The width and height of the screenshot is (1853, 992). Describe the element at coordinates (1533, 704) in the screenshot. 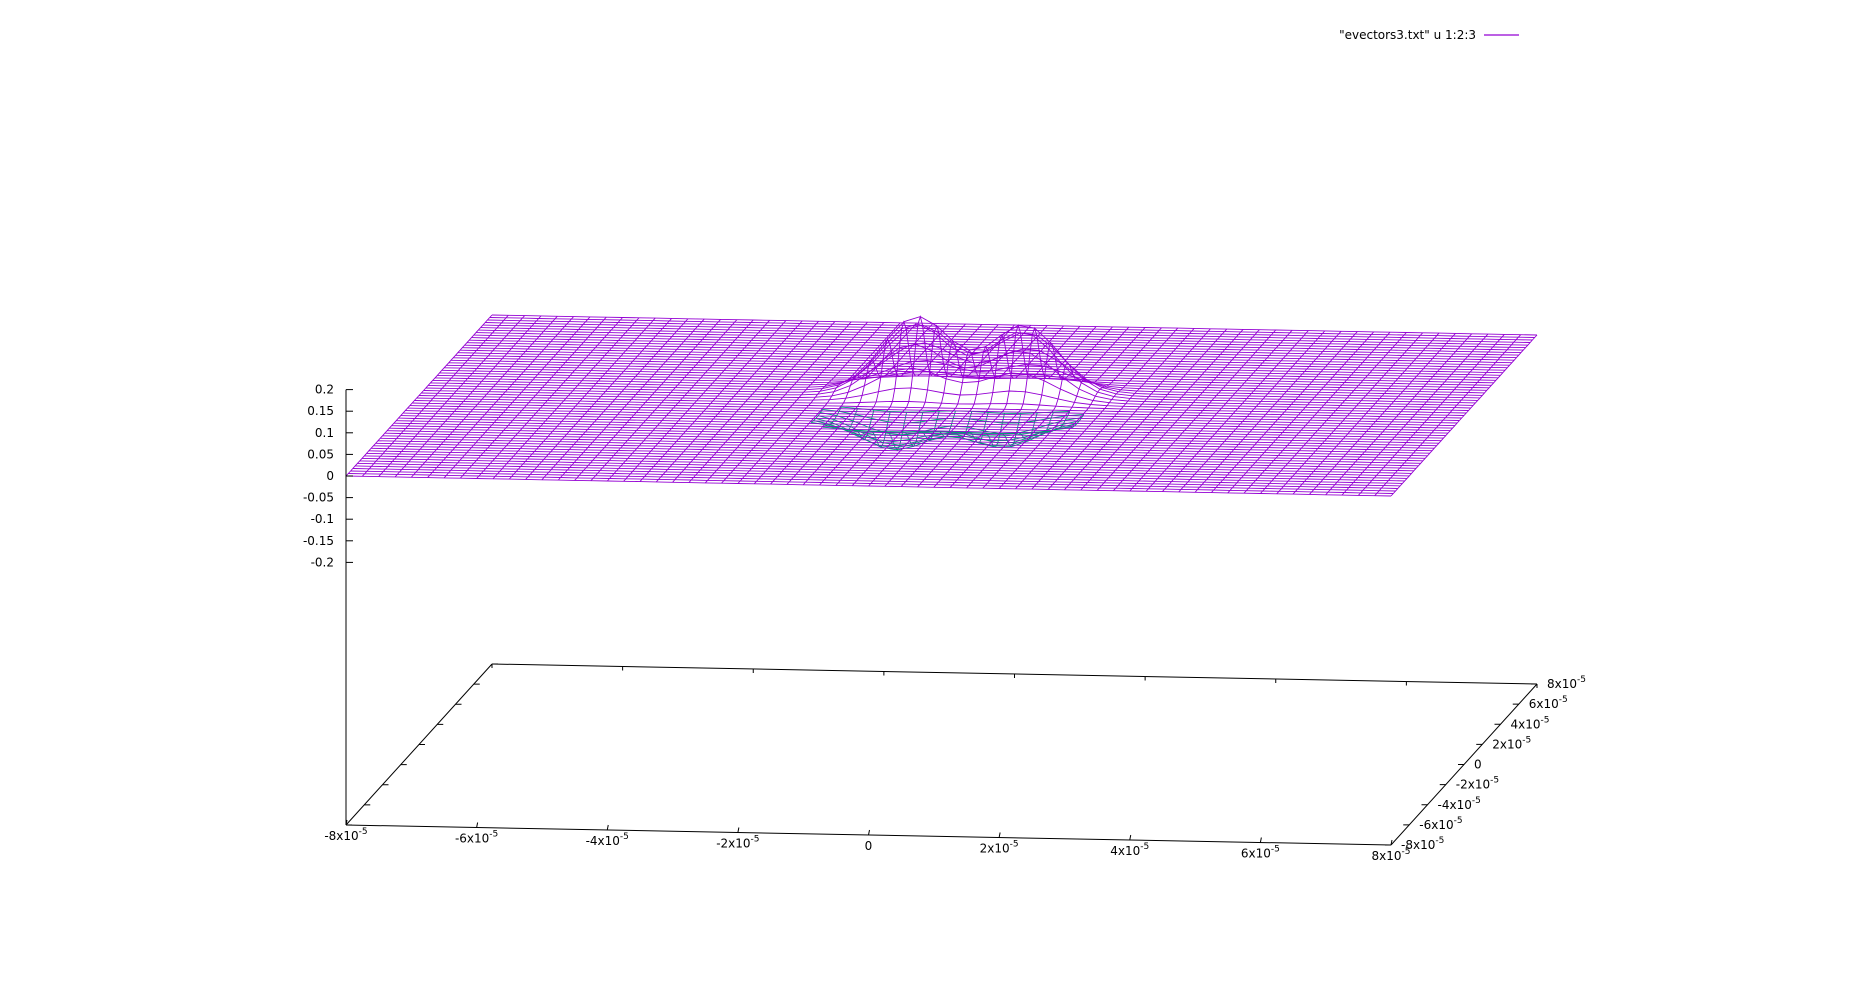

I see `tick-mantissa: 6` at that location.